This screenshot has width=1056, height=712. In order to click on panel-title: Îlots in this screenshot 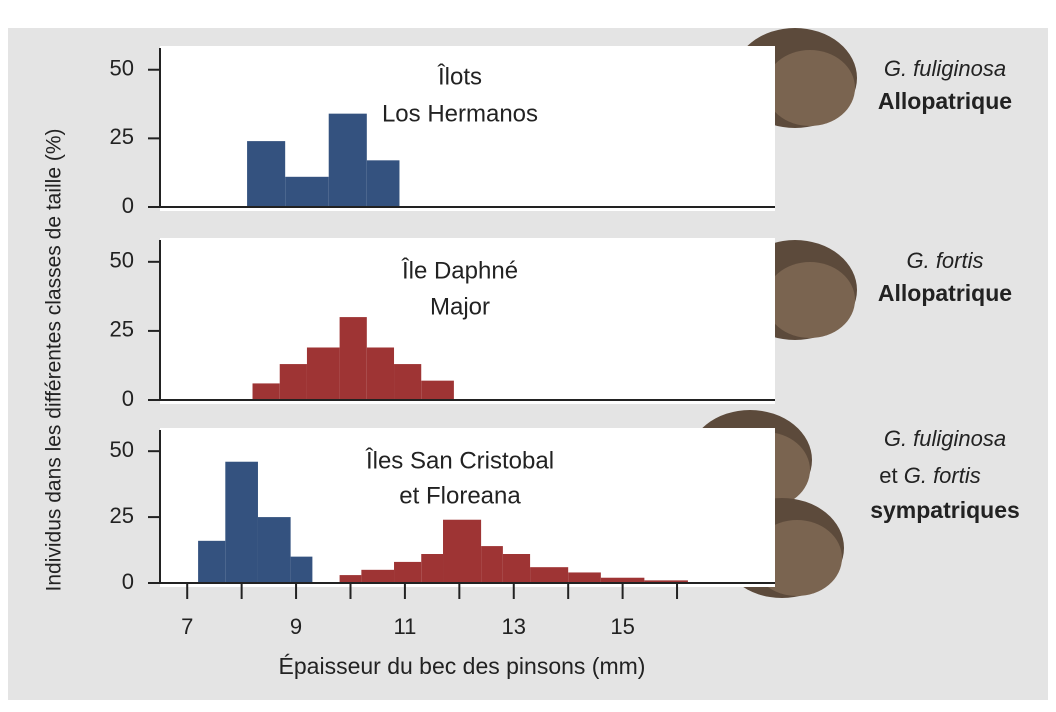, I will do `click(459, 76)`.